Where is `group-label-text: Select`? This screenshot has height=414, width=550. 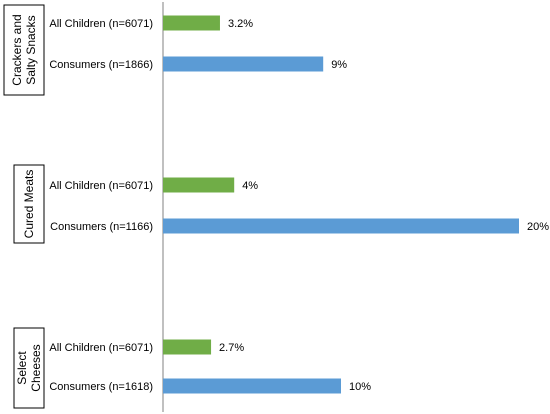 group-label-text: Select is located at coordinates (22, 368).